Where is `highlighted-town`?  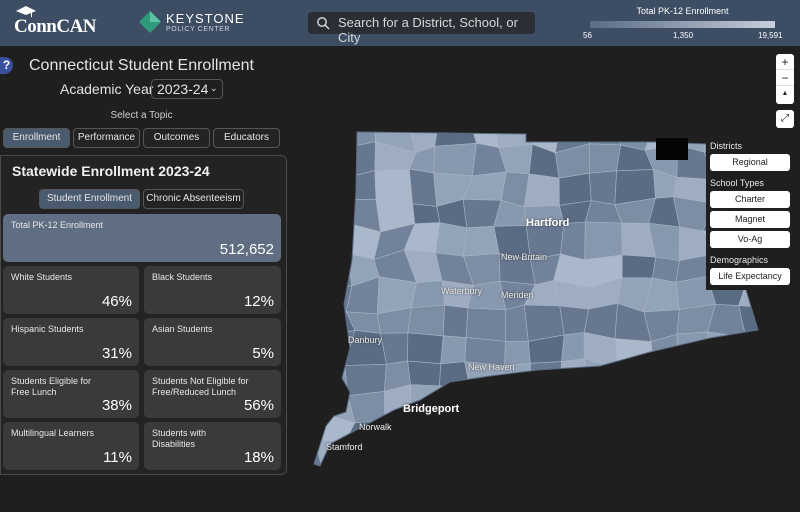 highlighted-town is located at coordinates (672, 149).